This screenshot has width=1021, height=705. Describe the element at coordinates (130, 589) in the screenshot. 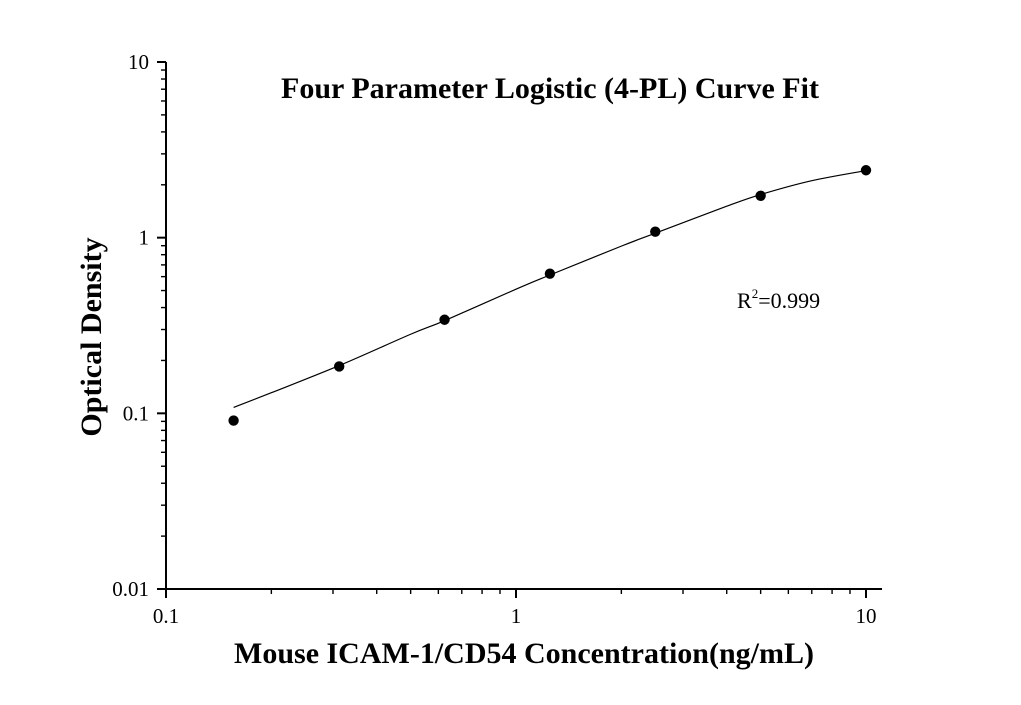

I see `y-tick-label: 0.01` at that location.